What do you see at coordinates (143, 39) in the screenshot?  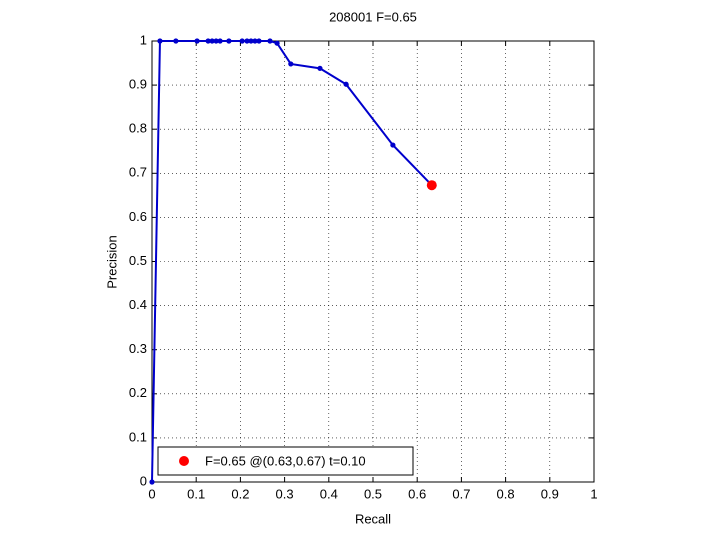 I see `y-tick-label: 1` at bounding box center [143, 39].